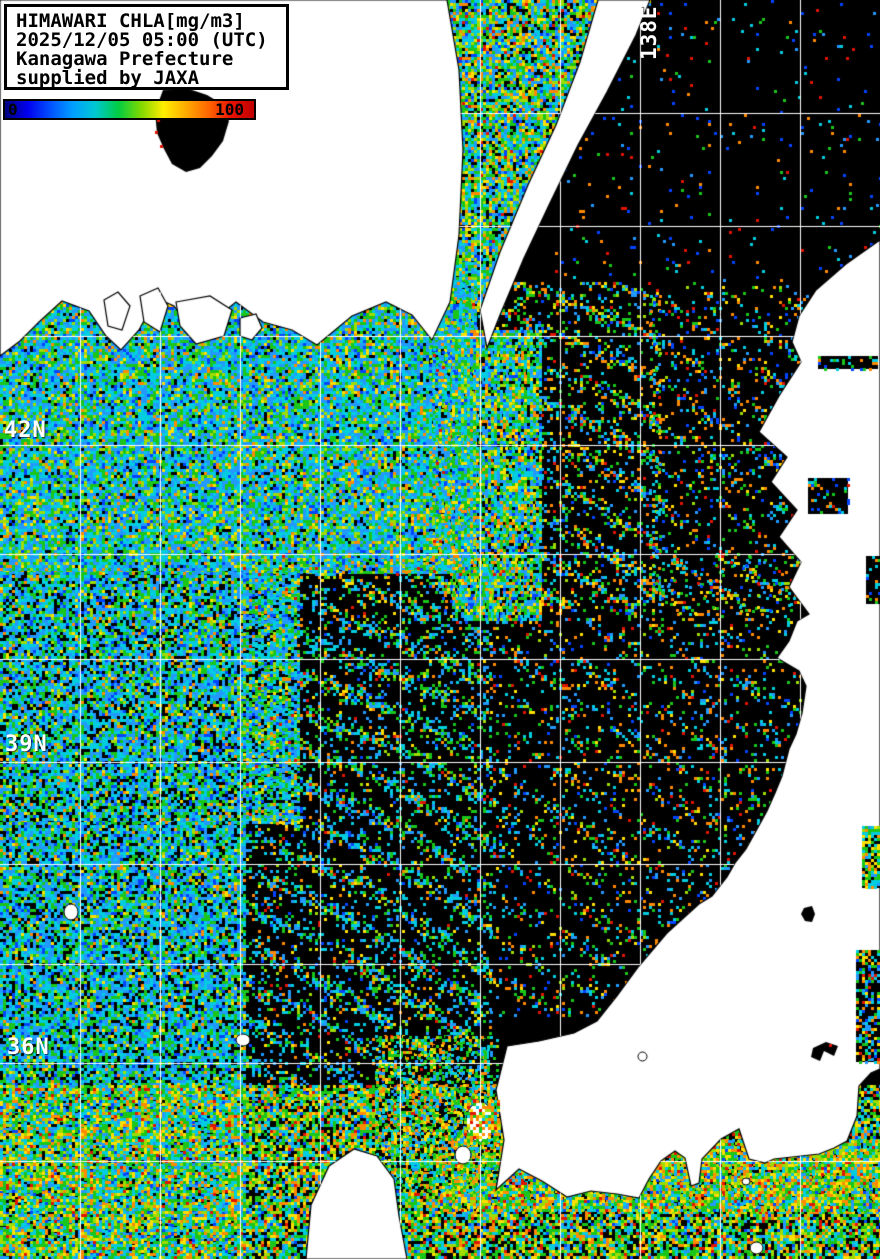 This screenshot has height=1259, width=880. What do you see at coordinates (125, 59) in the screenshot?
I see `region-name: Kanagawa Prefecture` at bounding box center [125, 59].